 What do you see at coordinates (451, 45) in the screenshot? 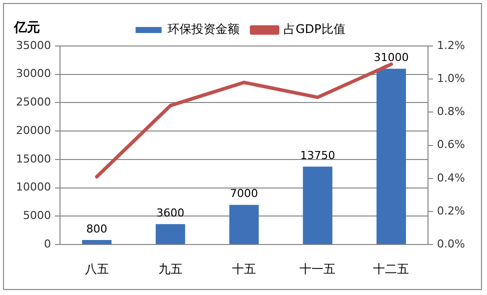
I see `y2-tick-label: 1.2%` at bounding box center [451, 45].